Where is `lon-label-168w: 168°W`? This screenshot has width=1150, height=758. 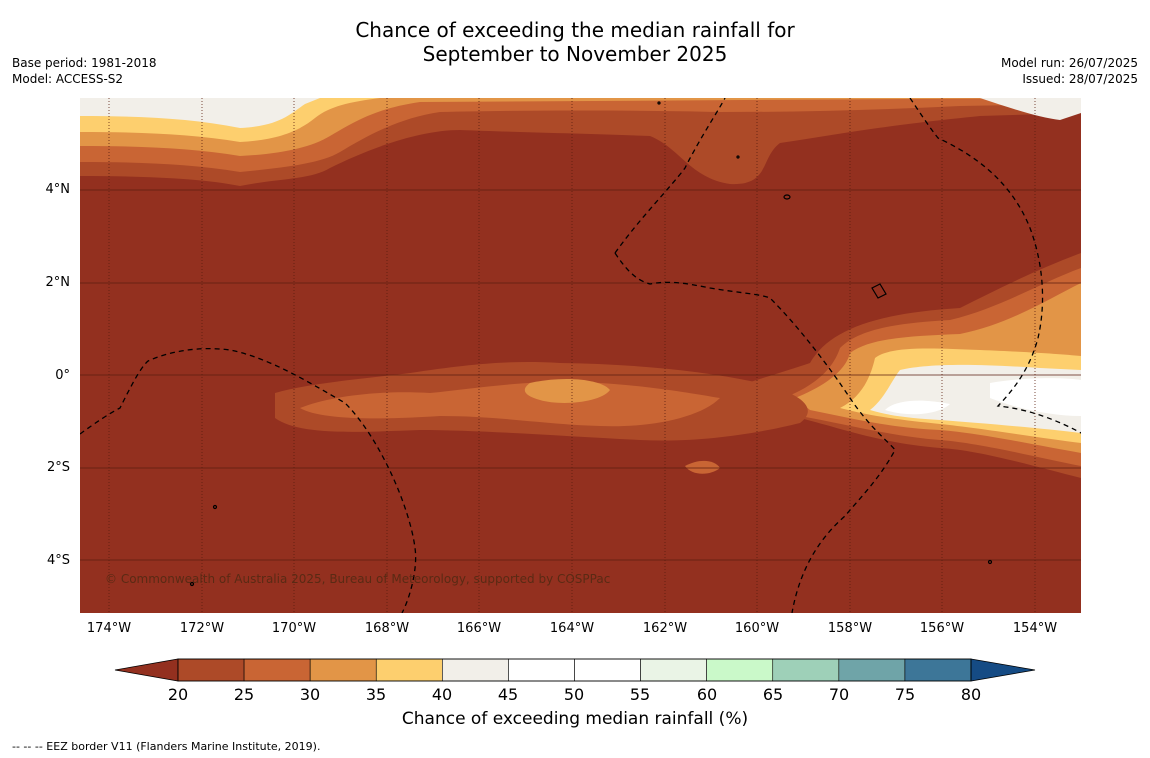
lon-label-168w: 168°W is located at coordinates (387, 628).